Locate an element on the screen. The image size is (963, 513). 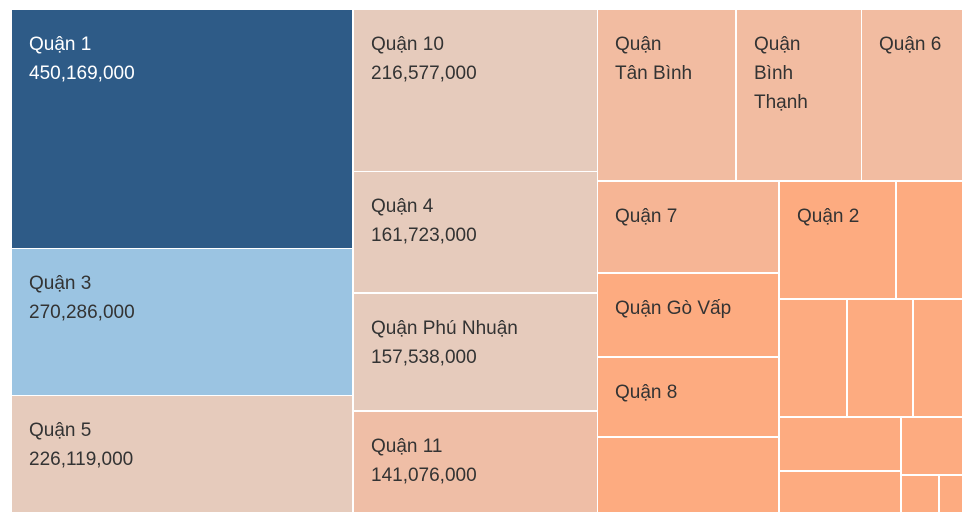
treemap-cell: Quận Gò Vấp is located at coordinates (688, 315).